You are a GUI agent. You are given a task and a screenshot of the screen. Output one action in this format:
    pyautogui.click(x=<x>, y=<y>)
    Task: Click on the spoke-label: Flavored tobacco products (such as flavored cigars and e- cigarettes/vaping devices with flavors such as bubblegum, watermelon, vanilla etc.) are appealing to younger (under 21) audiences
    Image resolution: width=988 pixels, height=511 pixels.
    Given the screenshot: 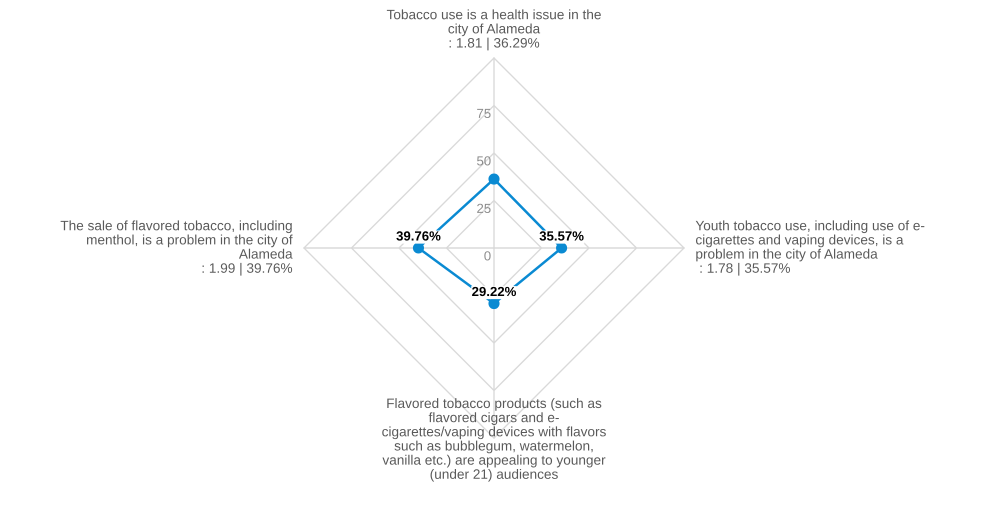 What is the action you would take?
    pyautogui.click(x=494, y=440)
    